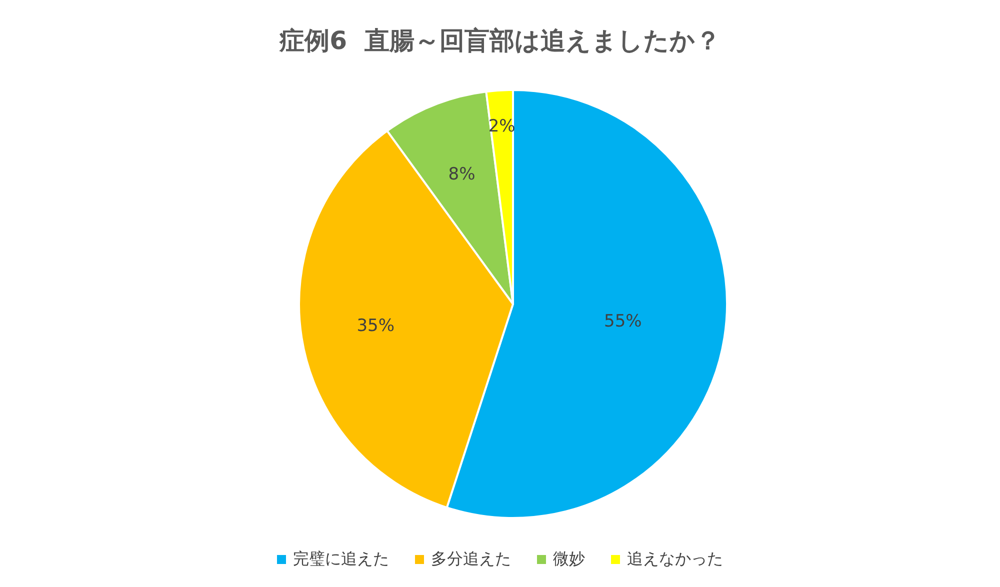 This screenshot has height=587, width=1000. What do you see at coordinates (568, 559) in the screenshot?
I see `legend-label: 微妙` at bounding box center [568, 559].